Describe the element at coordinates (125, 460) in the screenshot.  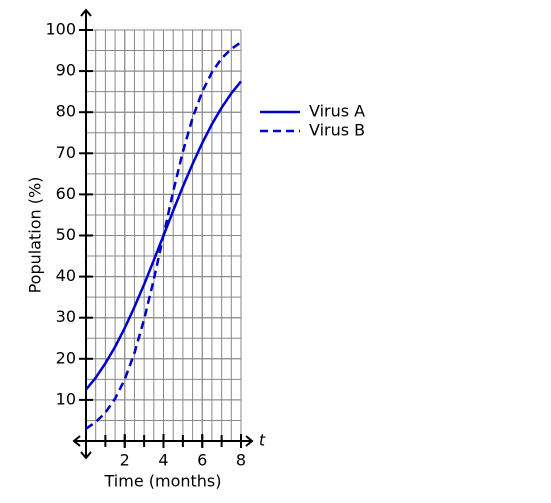
I see `x-tick-label: 2` at that location.